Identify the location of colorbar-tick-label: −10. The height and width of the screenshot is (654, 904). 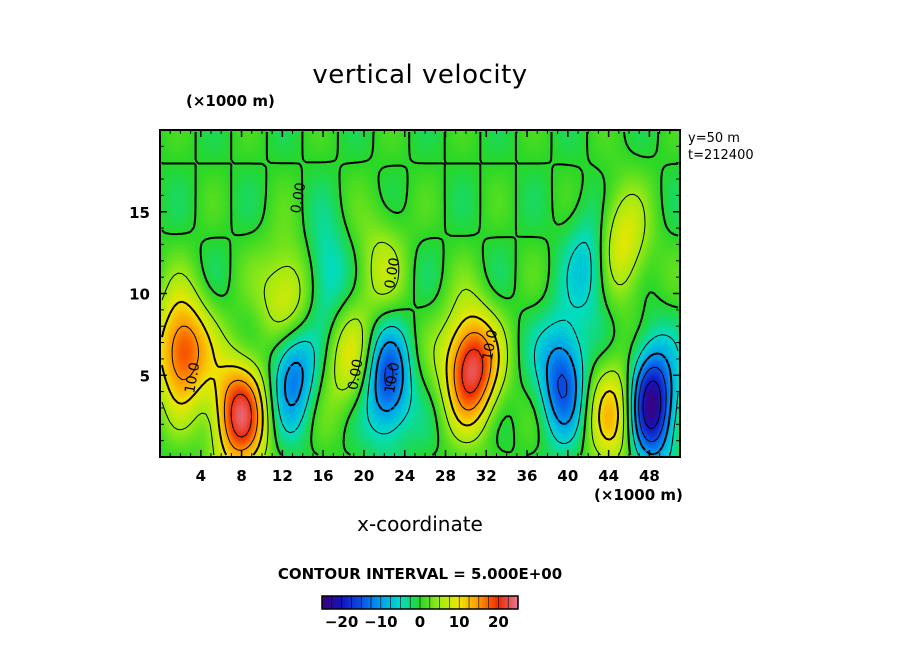
(380, 622).